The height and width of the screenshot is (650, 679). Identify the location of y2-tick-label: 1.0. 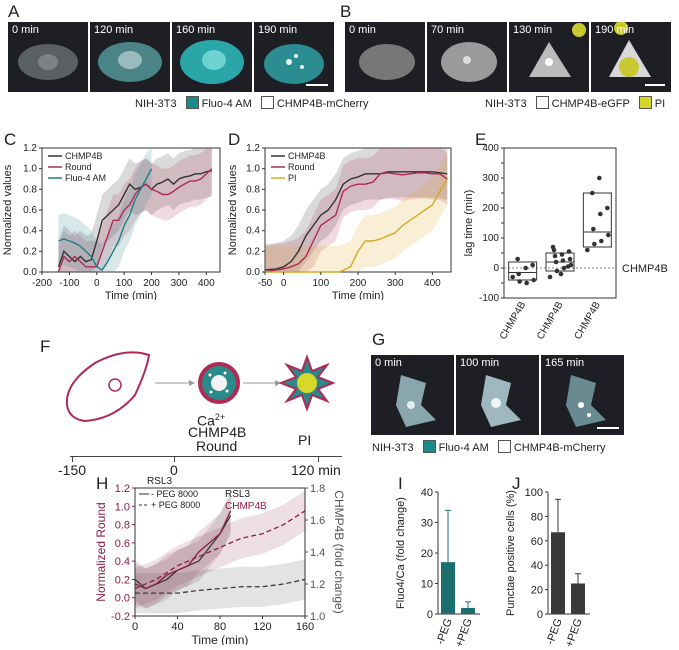
(317, 617).